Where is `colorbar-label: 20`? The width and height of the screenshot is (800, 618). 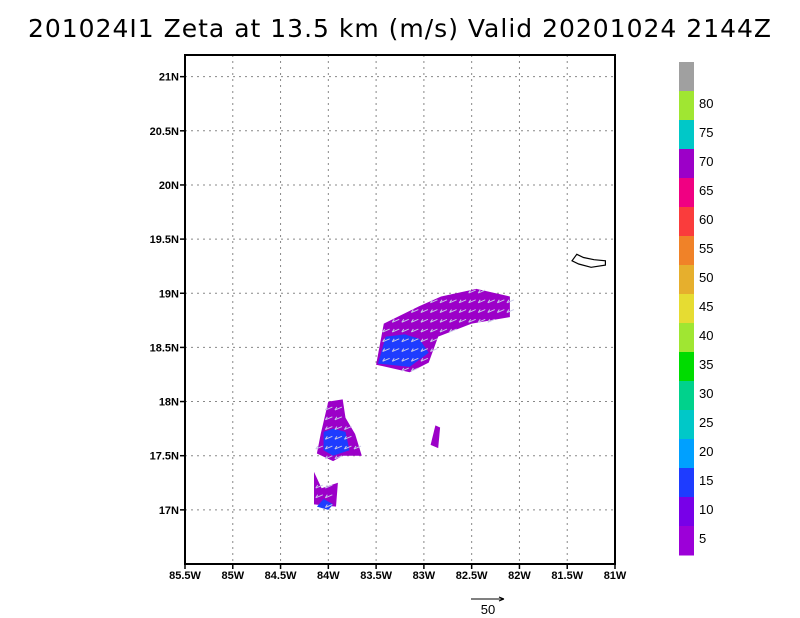
colorbar-label: 20 is located at coordinates (706, 451).